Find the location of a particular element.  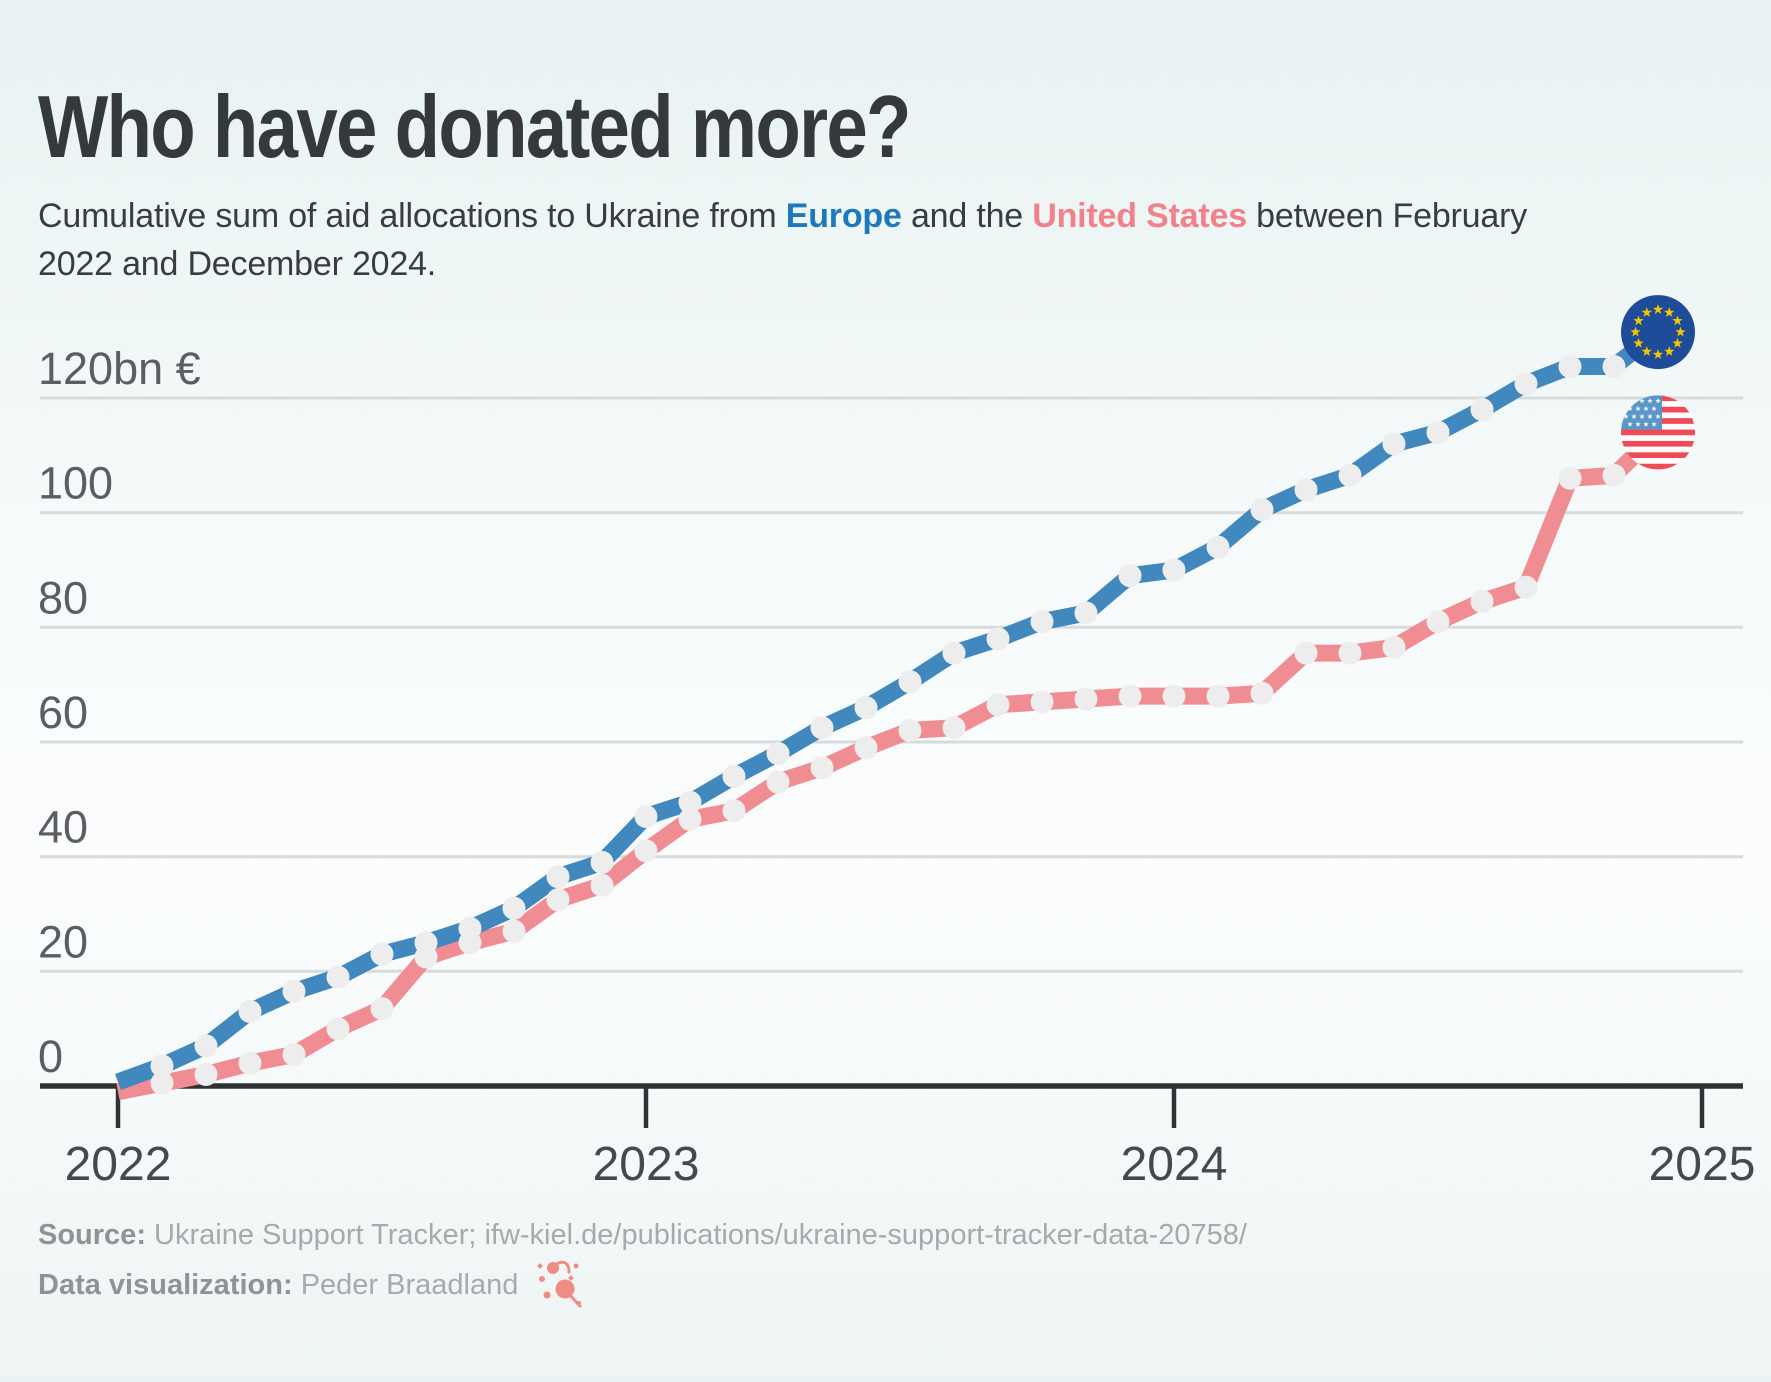

y-tick-label: 80 is located at coordinates (63, 597).